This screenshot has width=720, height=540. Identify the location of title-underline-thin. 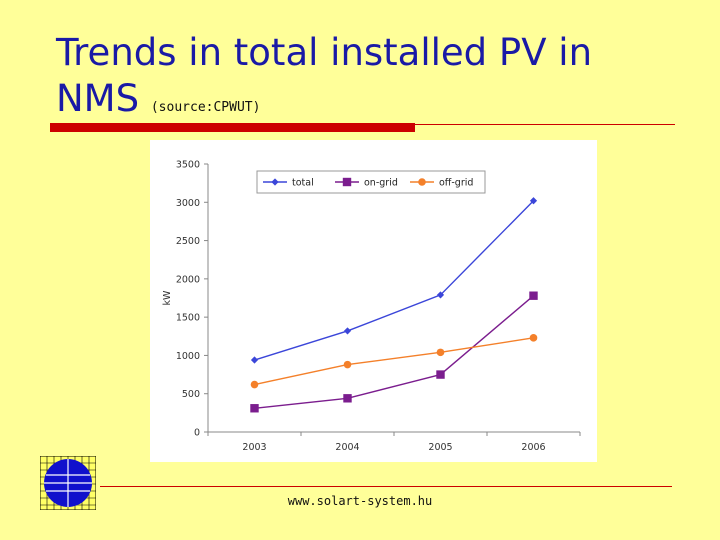
(545, 124).